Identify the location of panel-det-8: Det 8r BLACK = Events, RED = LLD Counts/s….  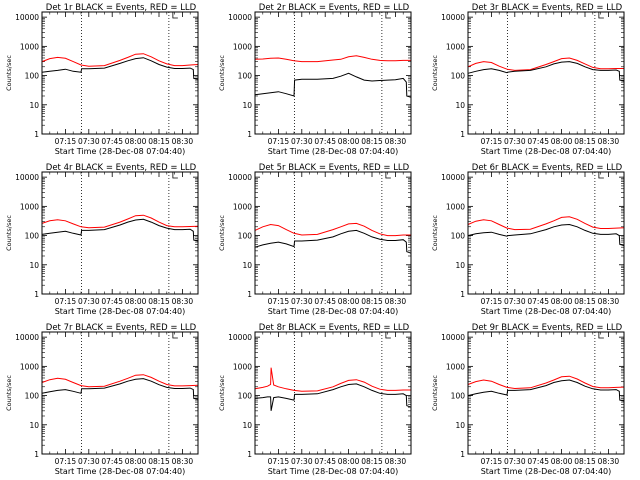
(315, 399).